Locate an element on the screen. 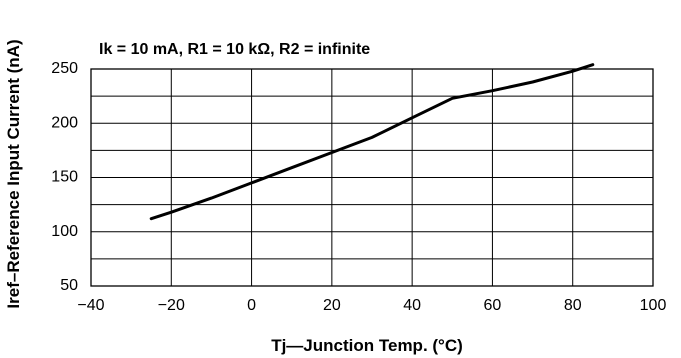 This screenshot has height=358, width=681. y-tick-label: 50 is located at coordinates (69, 285).